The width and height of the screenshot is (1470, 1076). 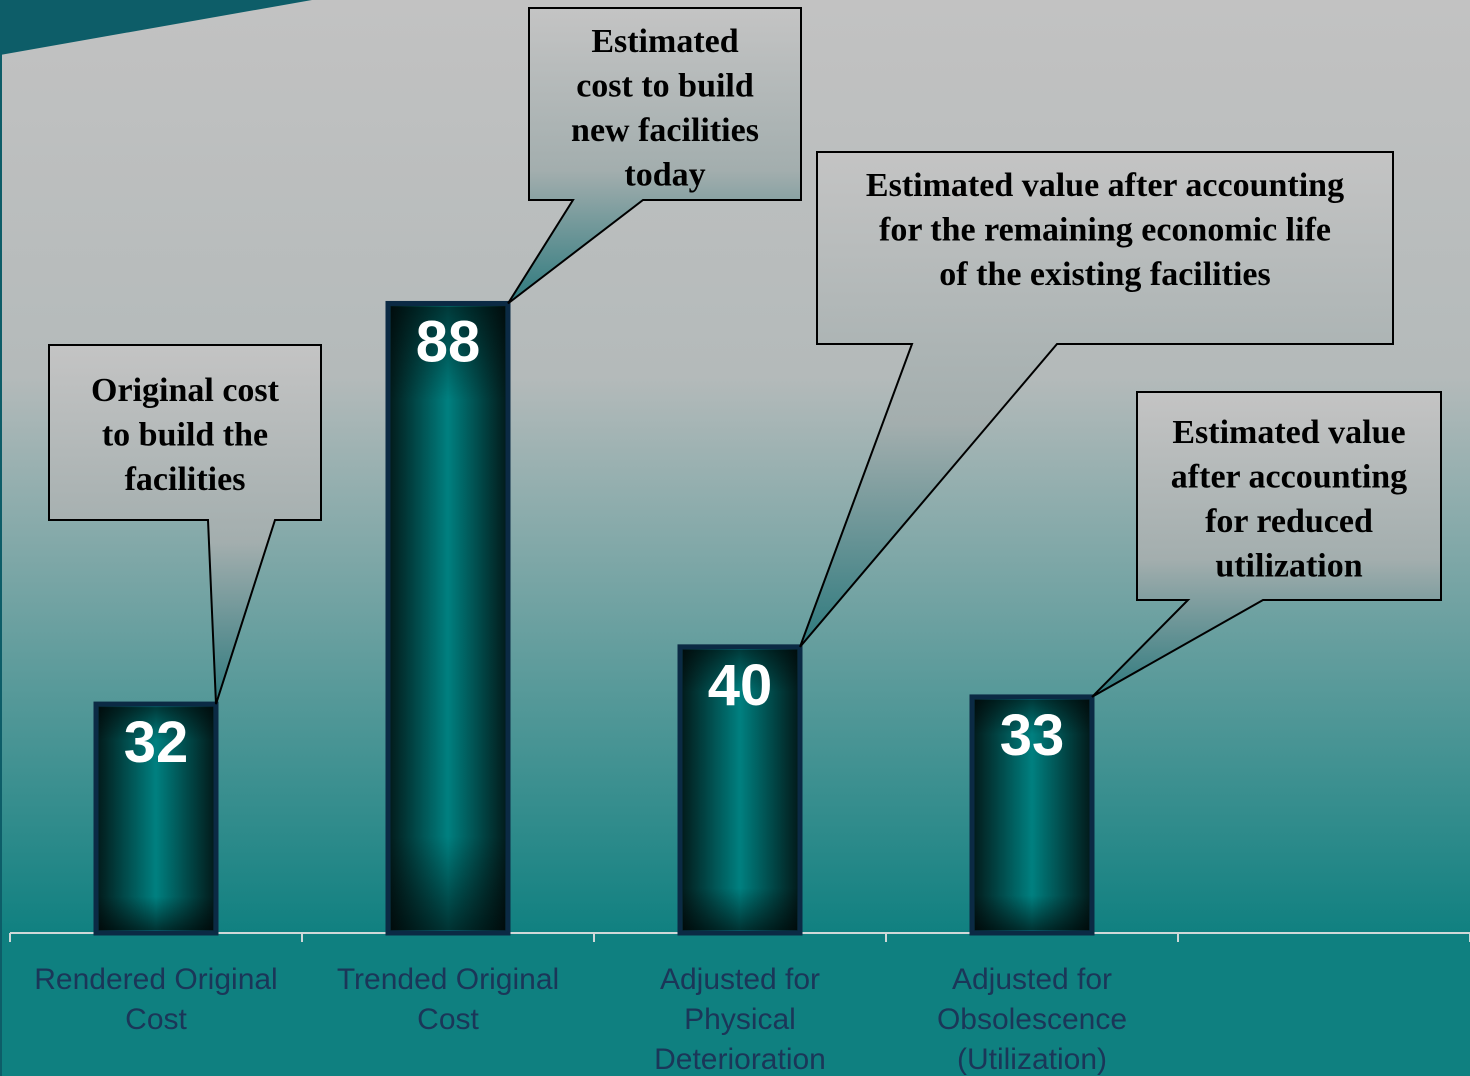 I want to click on annotation-line: today, so click(x=664, y=175).